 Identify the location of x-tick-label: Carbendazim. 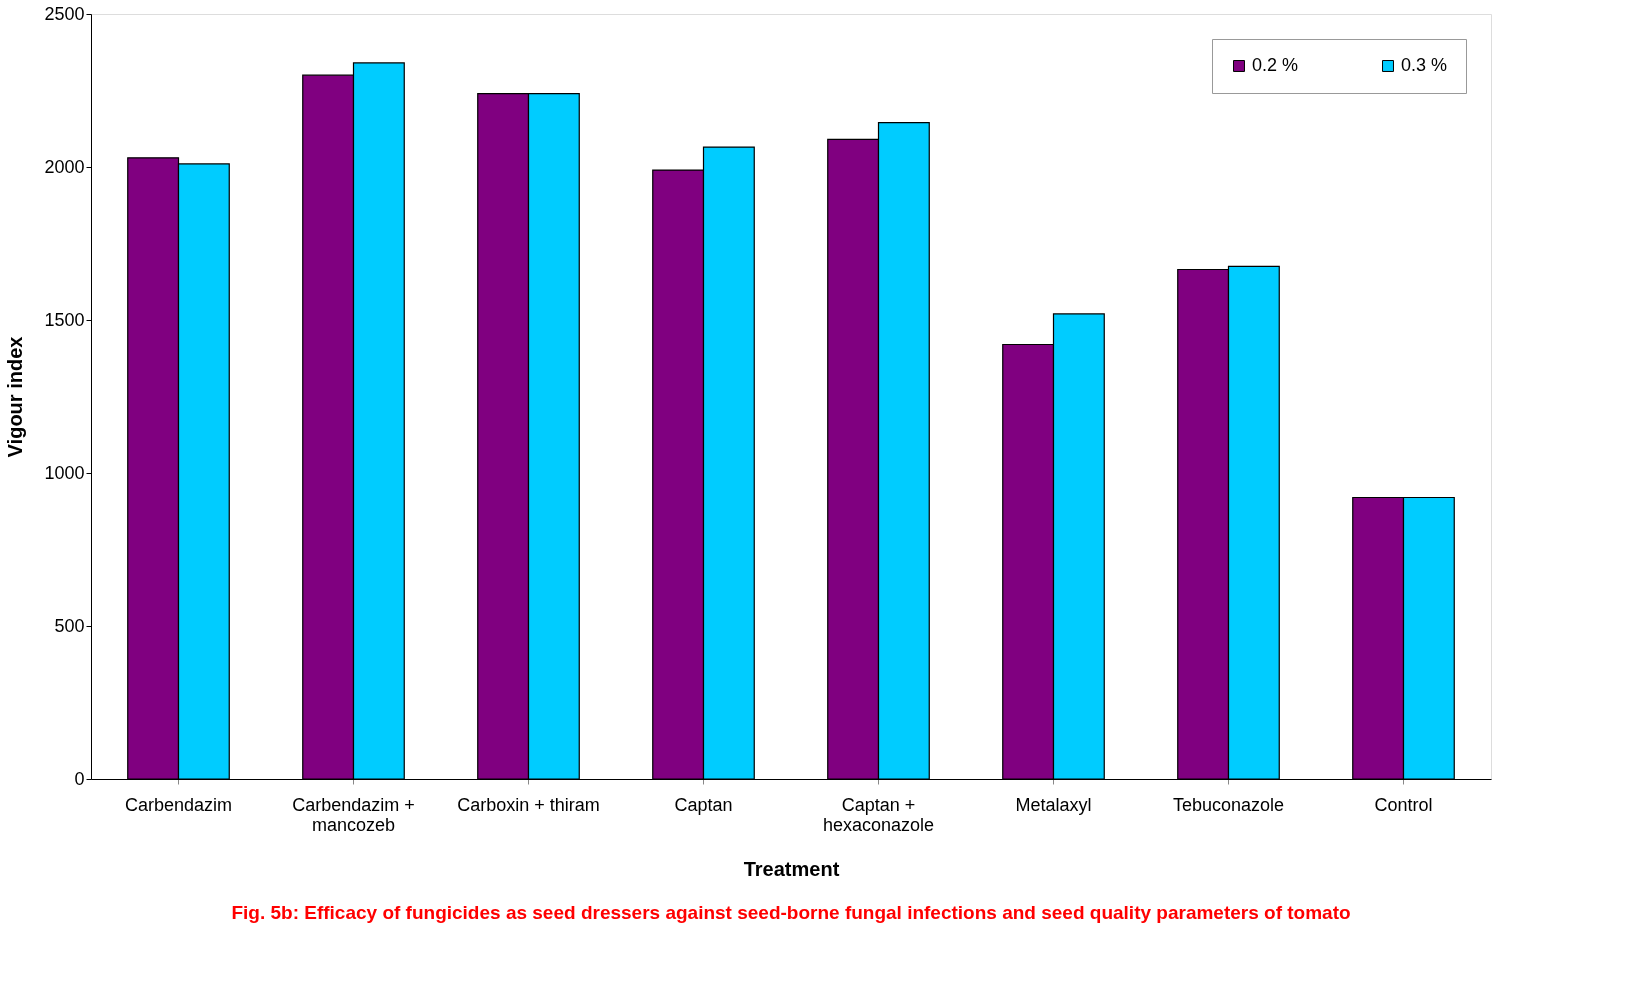
(178, 804).